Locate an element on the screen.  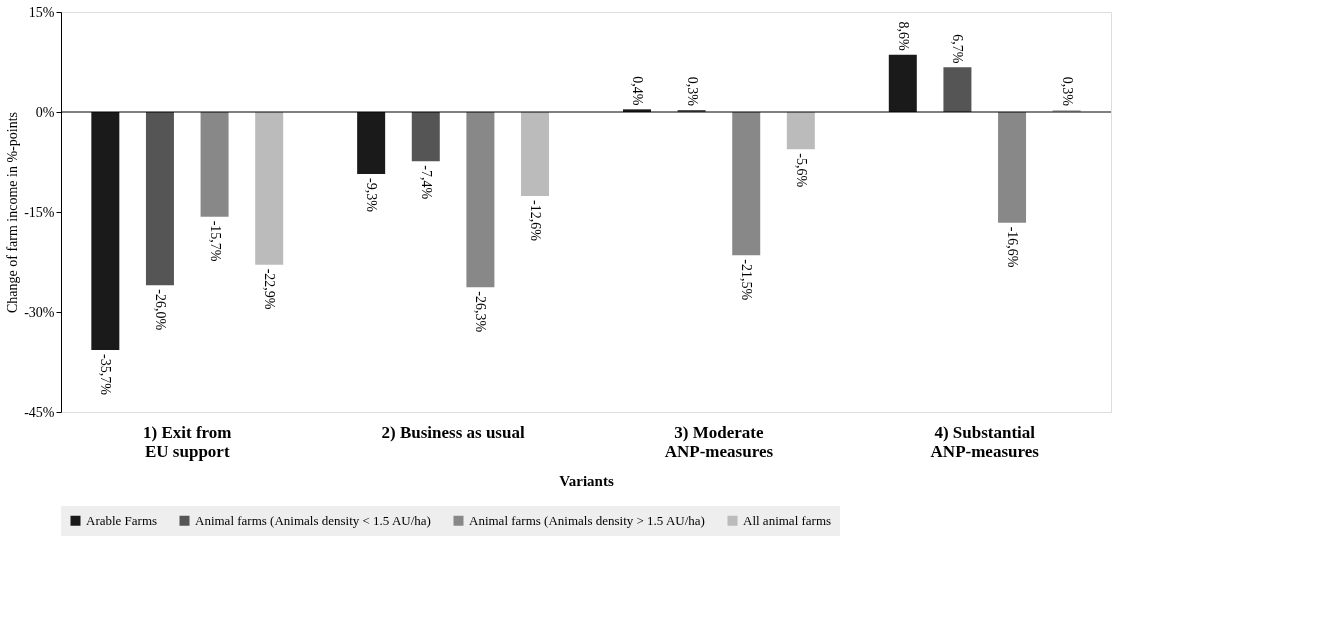
x-tick-label: 4) Substantial ANP-measures is located at coordinates (985, 441).